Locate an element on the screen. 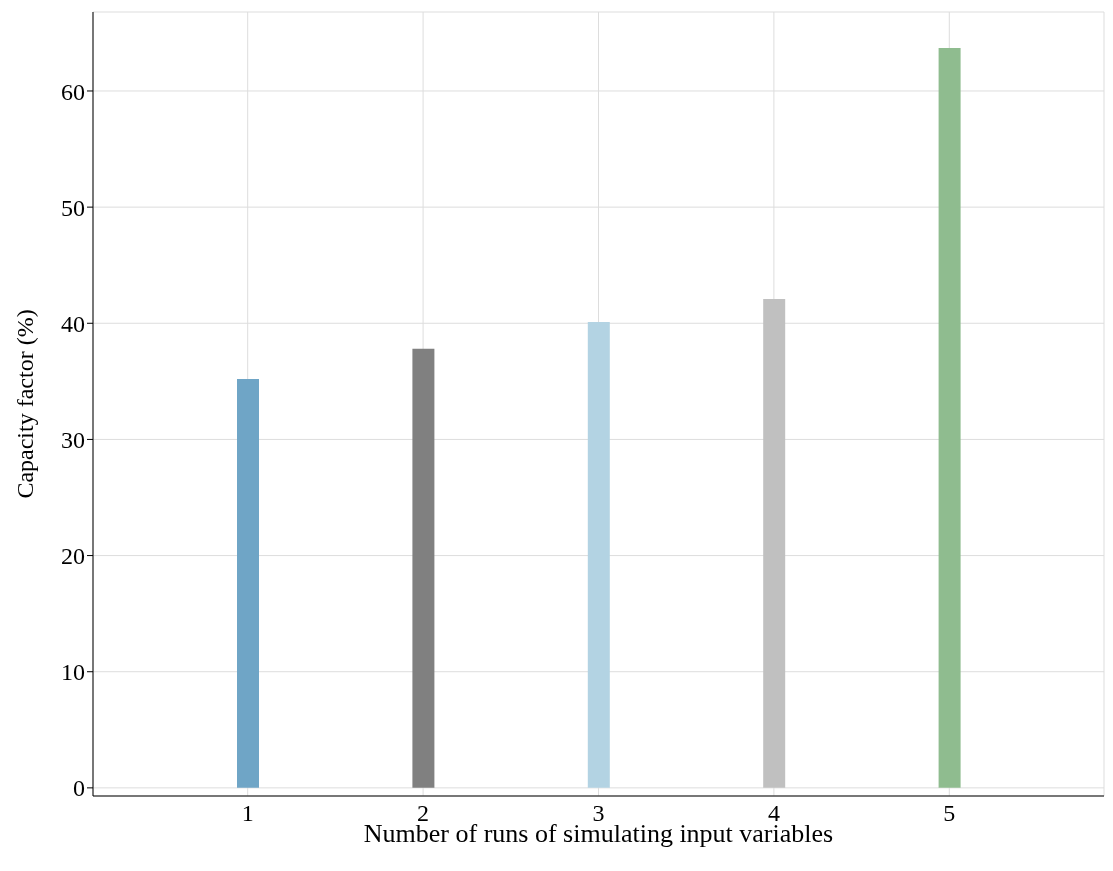 Image resolution: width=1113 pixels, height=871 pixels. y-tick-label: 10 is located at coordinates (73, 672).